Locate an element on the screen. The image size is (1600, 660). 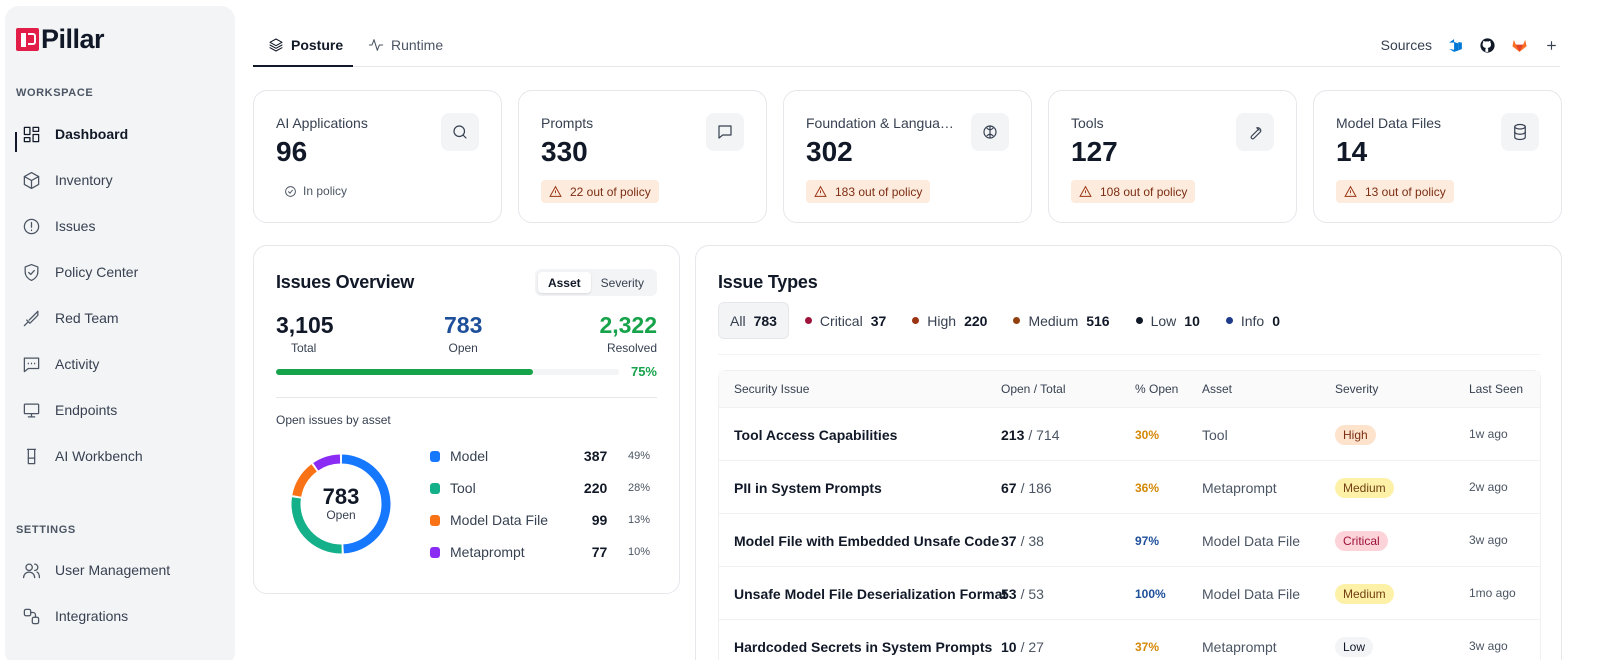
sidebar-item-endpoints: Endpoints is located at coordinates (69, 410).